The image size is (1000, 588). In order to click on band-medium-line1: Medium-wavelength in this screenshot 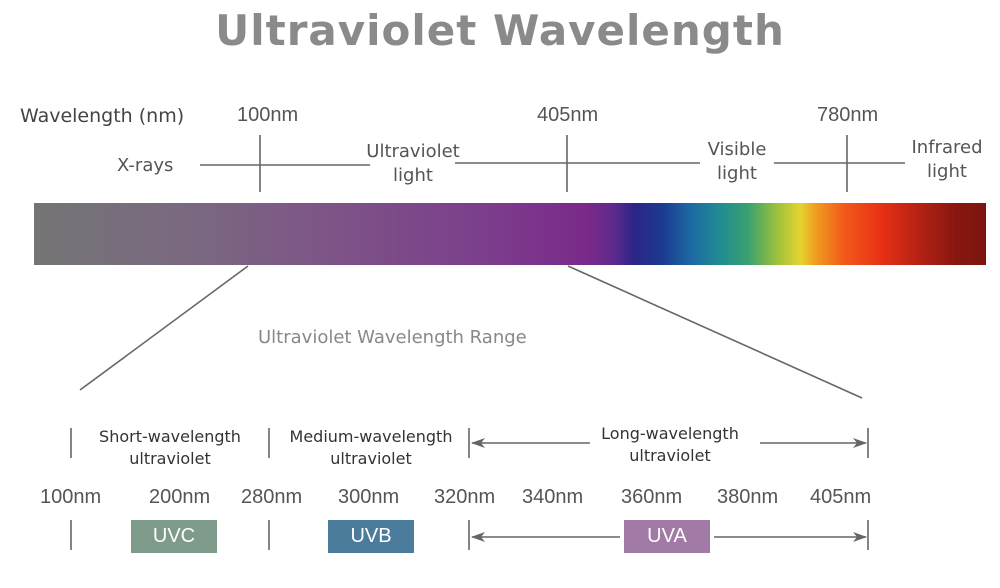, I will do `click(371, 436)`.